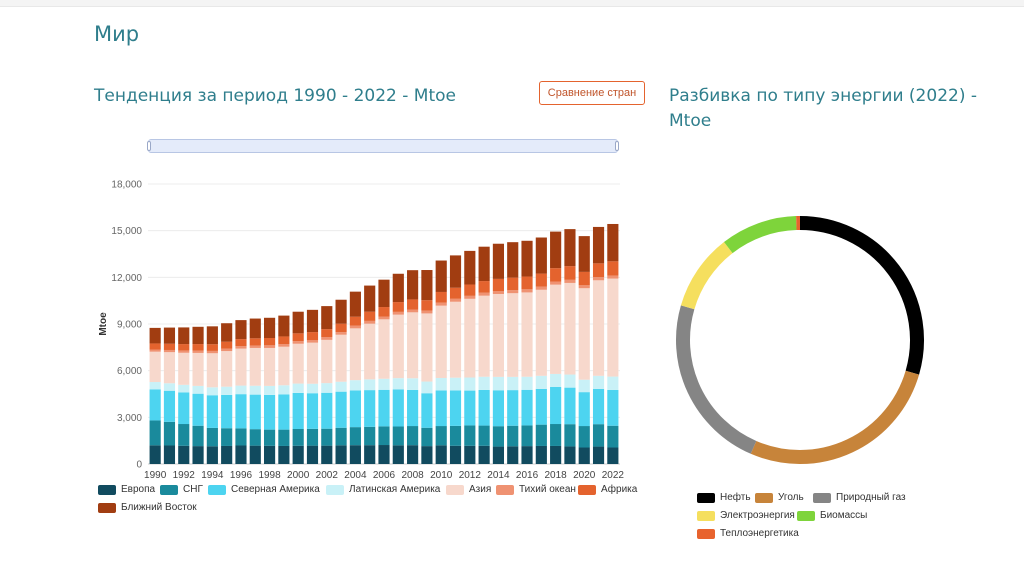 This screenshot has height=569, width=1024. I want to click on time-range-slider, so click(383, 146).